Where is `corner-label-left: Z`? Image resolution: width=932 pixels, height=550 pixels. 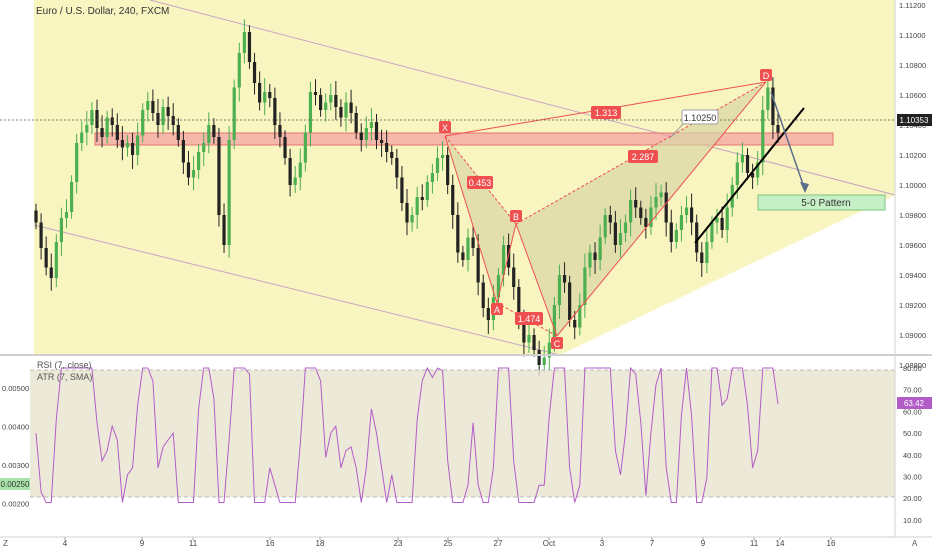 corner-label-left: Z is located at coordinates (5, 543).